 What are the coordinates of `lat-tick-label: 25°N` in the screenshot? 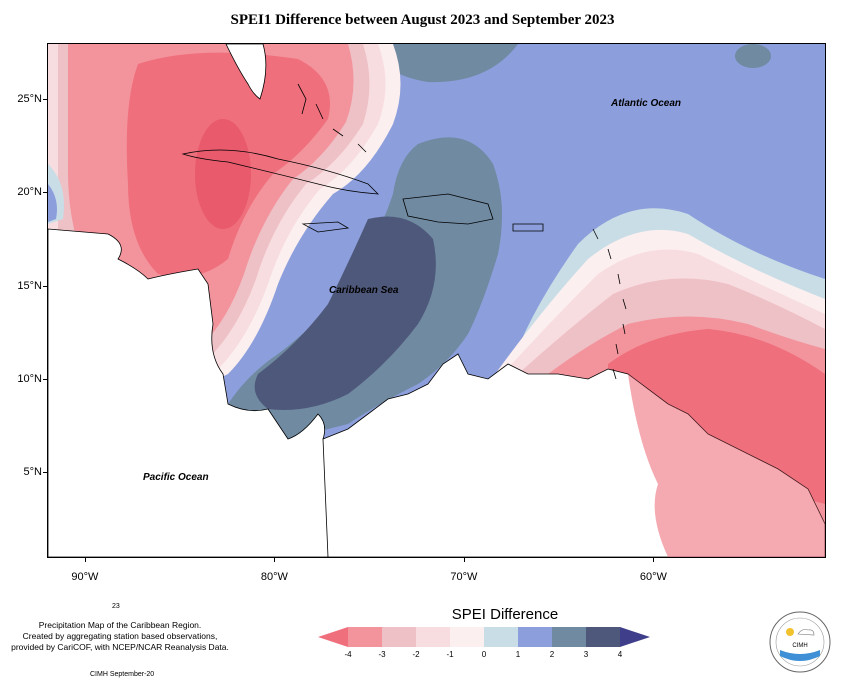 It's located at (29, 98).